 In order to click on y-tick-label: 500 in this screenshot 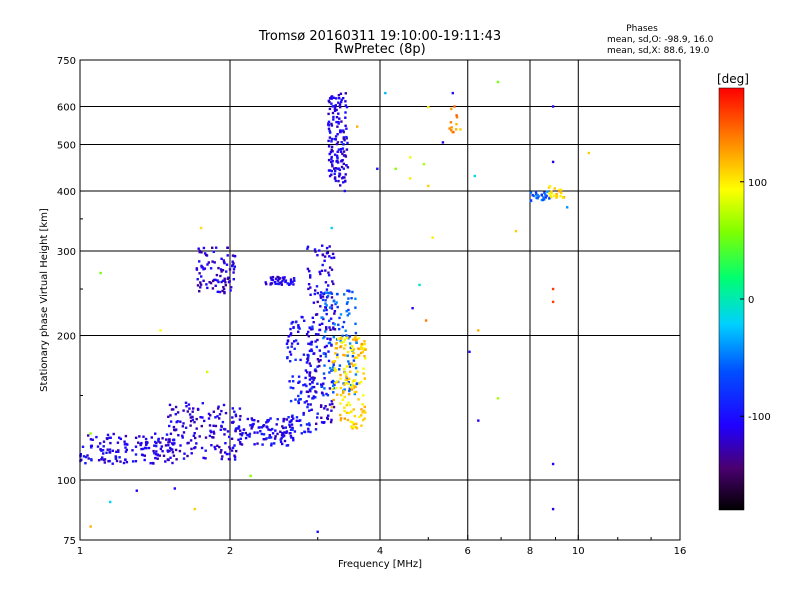, I will do `click(66, 146)`.